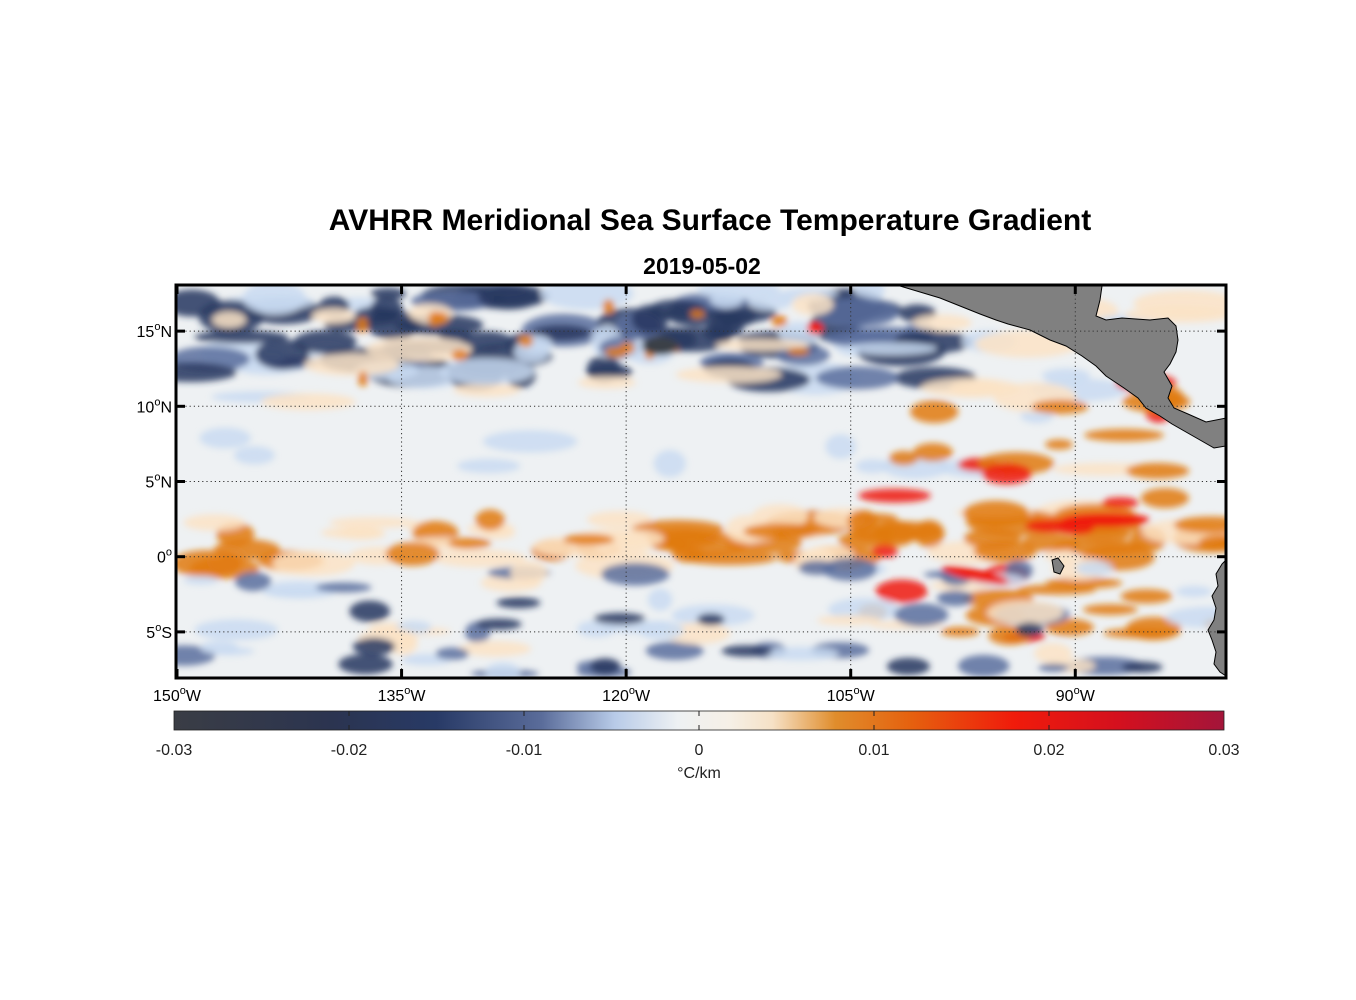 The image size is (1356, 1000). I want to click on colorbar-ticks: -0.03 -0.02 -0.01 0 0.01 0.02 0.03, so click(698, 735).